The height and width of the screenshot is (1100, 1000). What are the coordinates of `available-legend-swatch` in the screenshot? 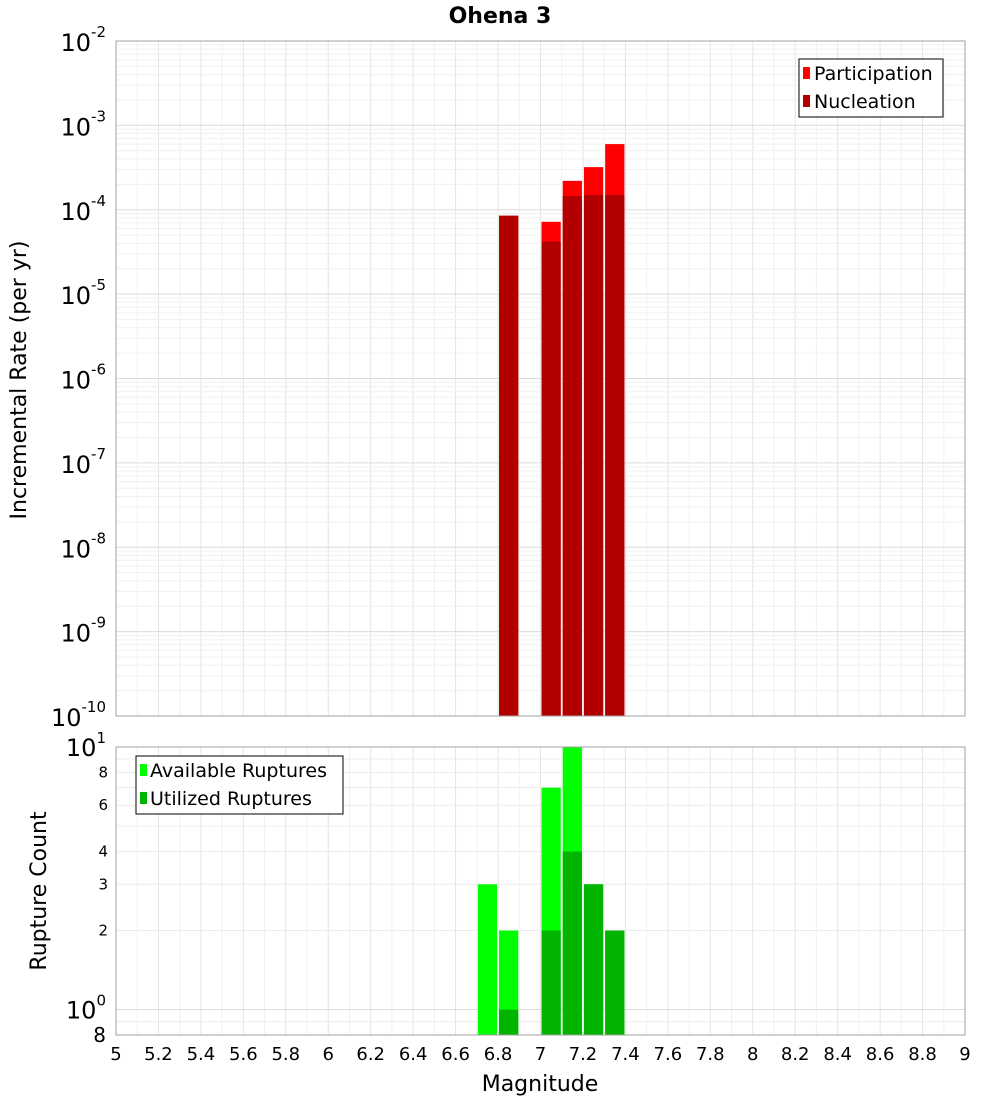 It's located at (143, 770).